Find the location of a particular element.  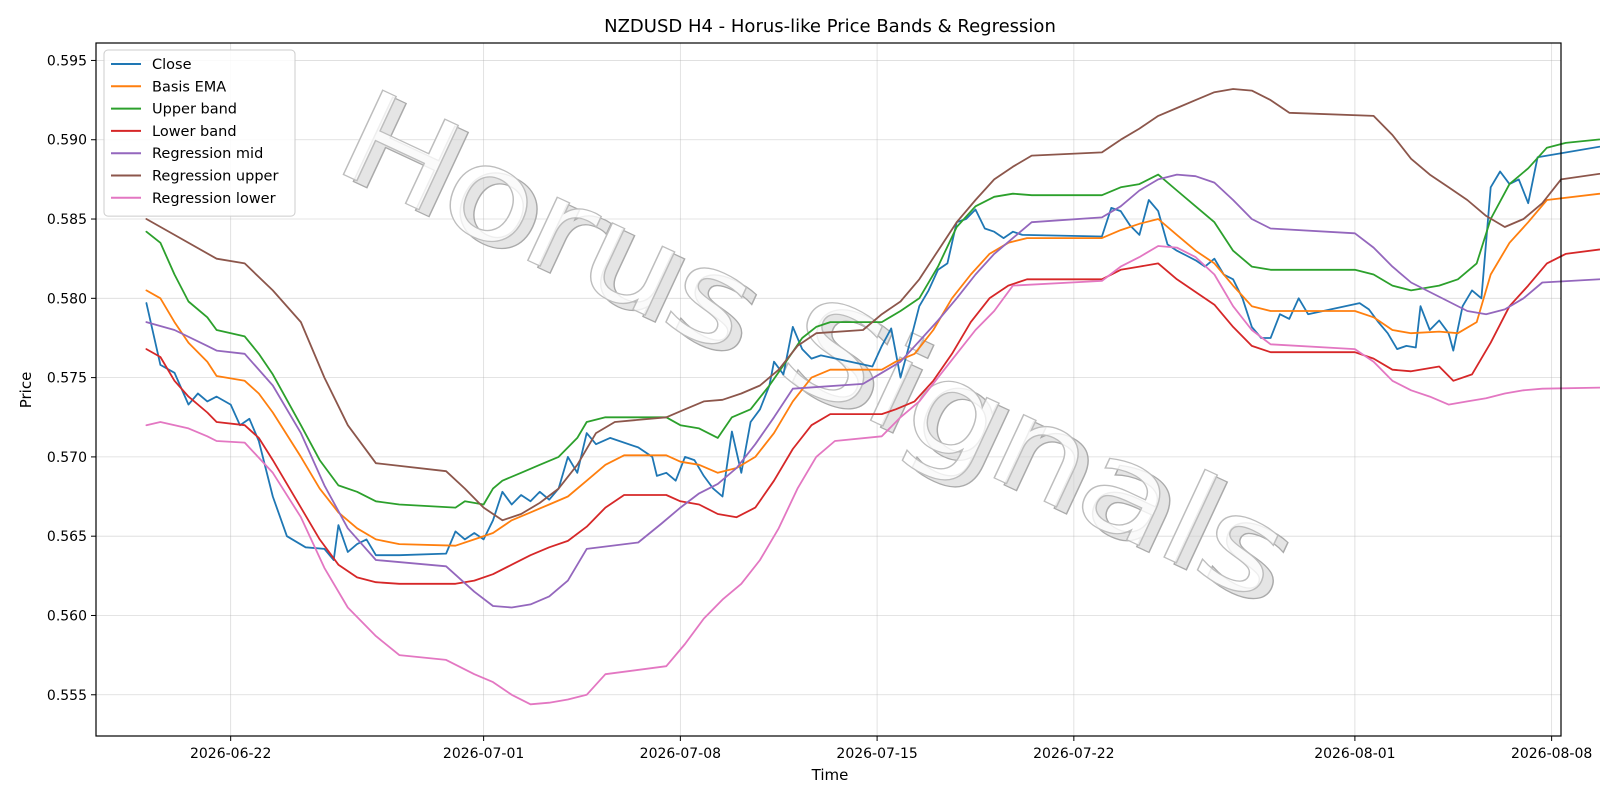

y-tick-label: 0.555 is located at coordinates (67, 696).